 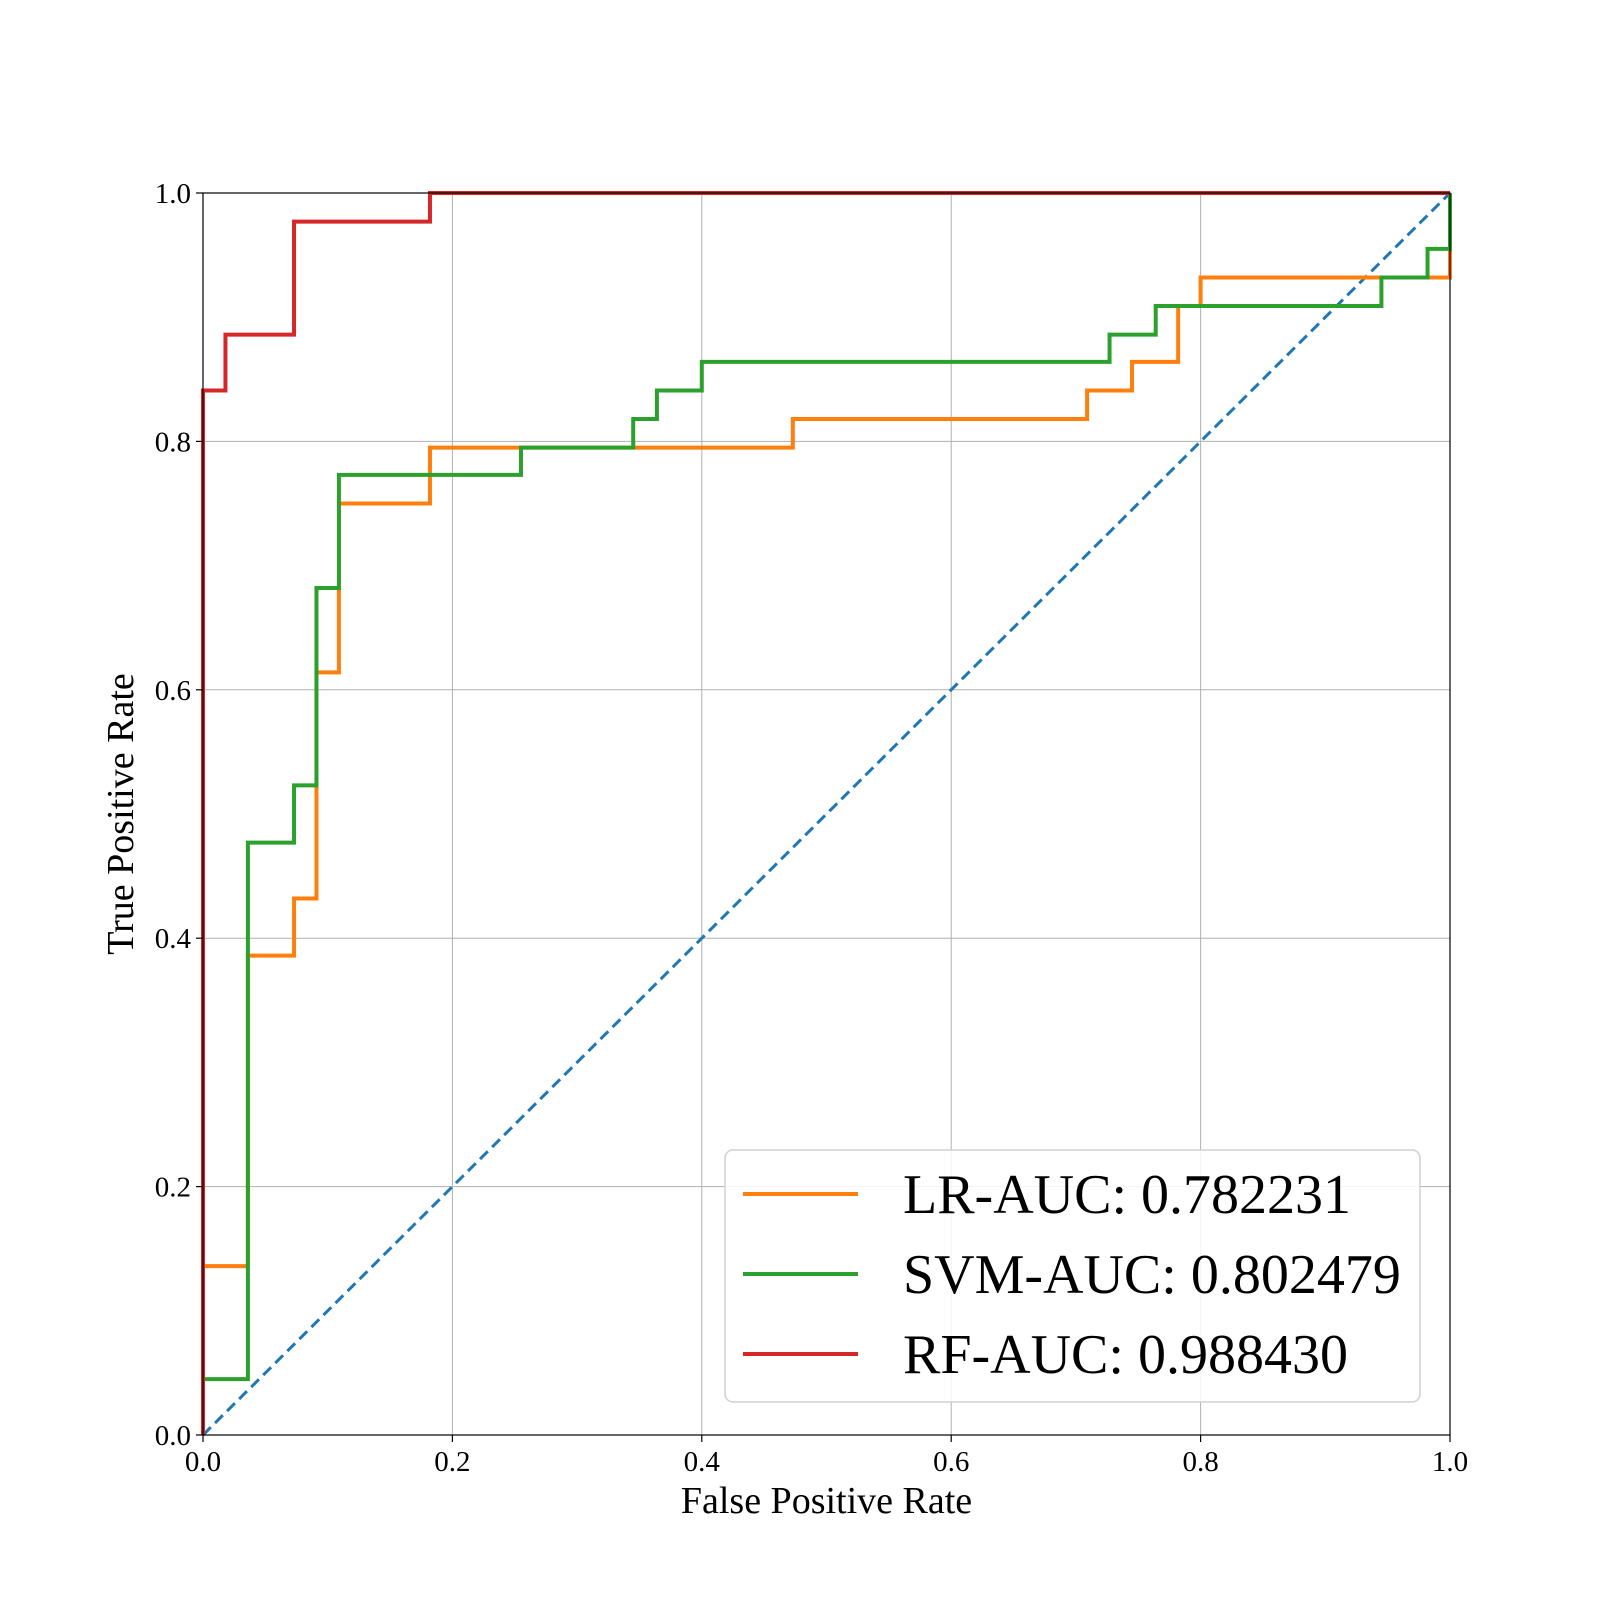 I want to click on x-tick-label: 0.2, so click(x=452, y=1462).